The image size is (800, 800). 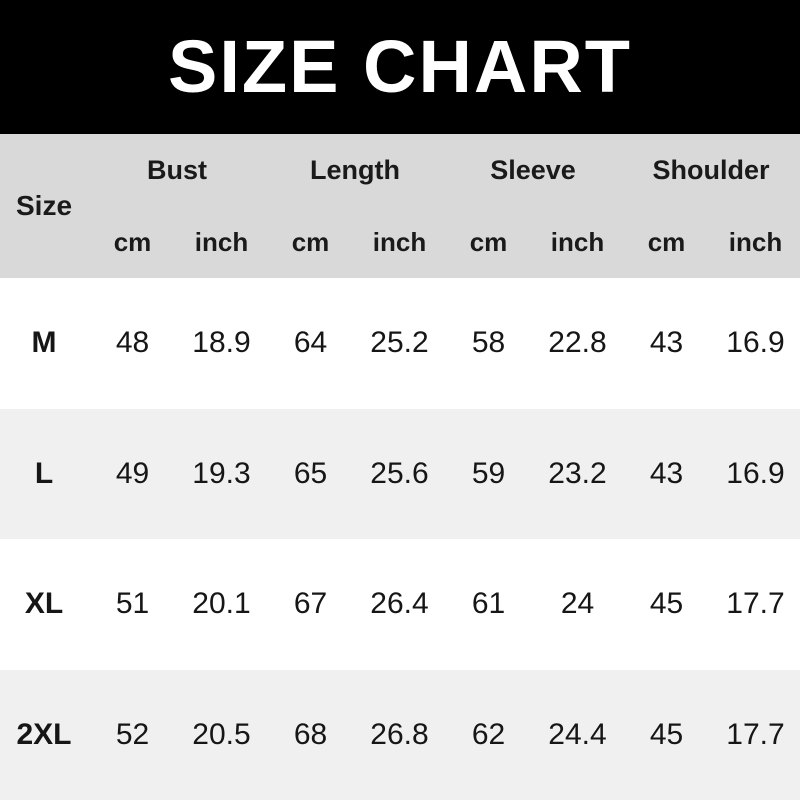 What do you see at coordinates (488, 473) in the screenshot?
I see `cell-sleeve-cm: 59` at bounding box center [488, 473].